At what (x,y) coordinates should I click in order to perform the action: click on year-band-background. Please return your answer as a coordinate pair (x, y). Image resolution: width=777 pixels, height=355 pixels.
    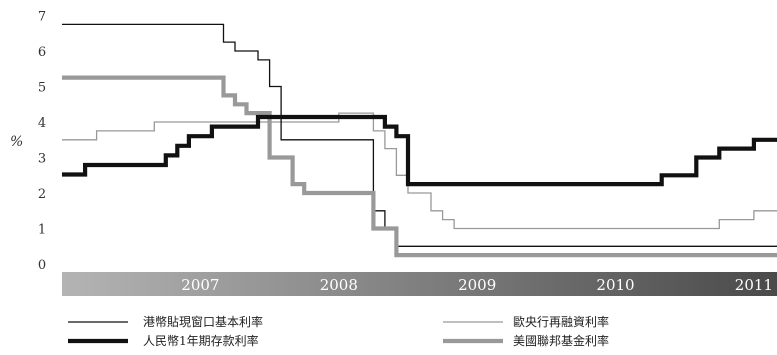
    Looking at the image, I should click on (419, 284).